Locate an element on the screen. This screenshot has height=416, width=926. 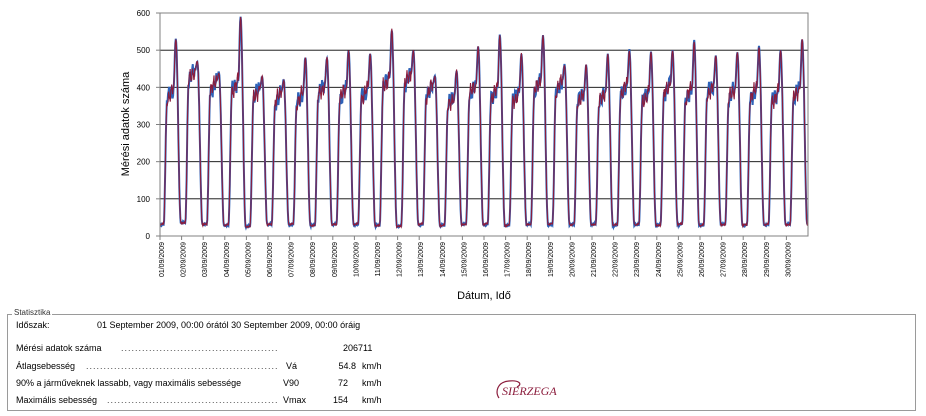
y-tick-label: 200 is located at coordinates (144, 162).